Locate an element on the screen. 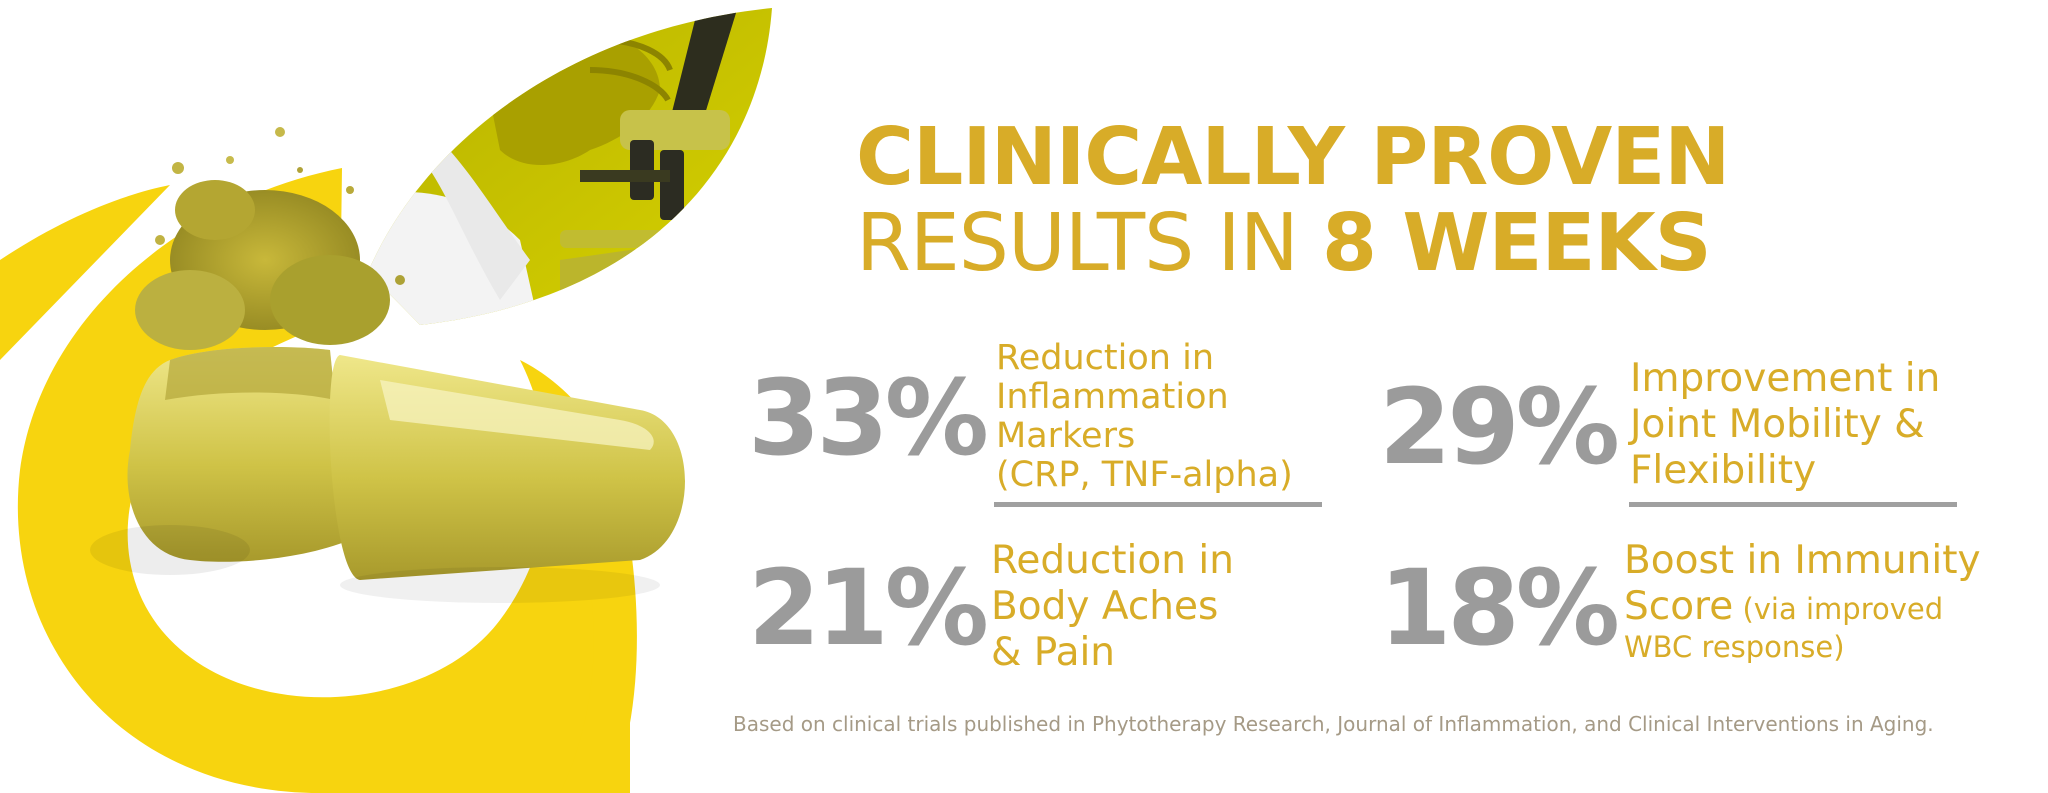  stat-line-part: (via improved is located at coordinates (1838, 609).